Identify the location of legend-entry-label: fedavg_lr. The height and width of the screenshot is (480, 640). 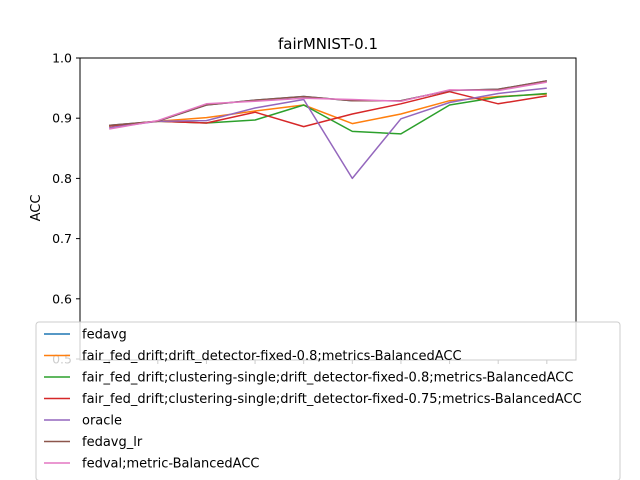
(112, 442).